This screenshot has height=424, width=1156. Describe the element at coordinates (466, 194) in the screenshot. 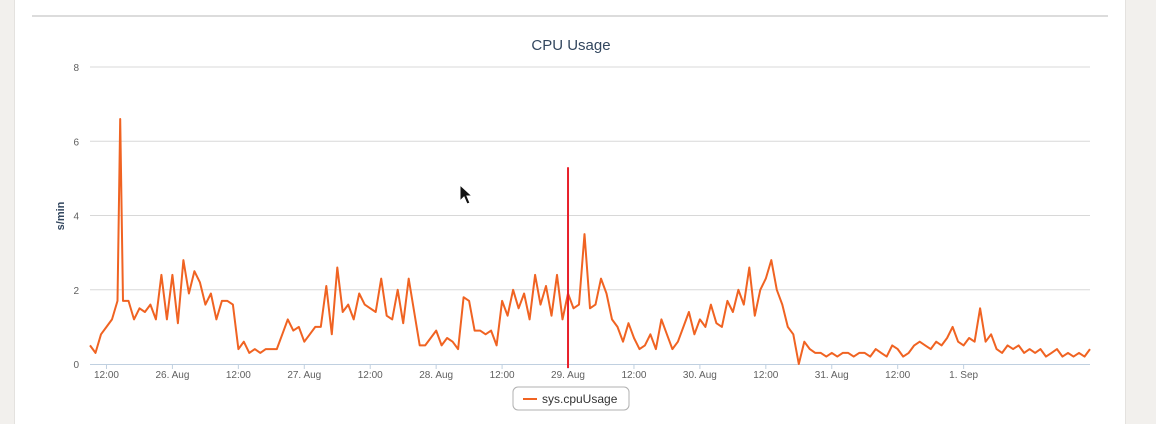

I see `mouse-pointer-icon` at that location.